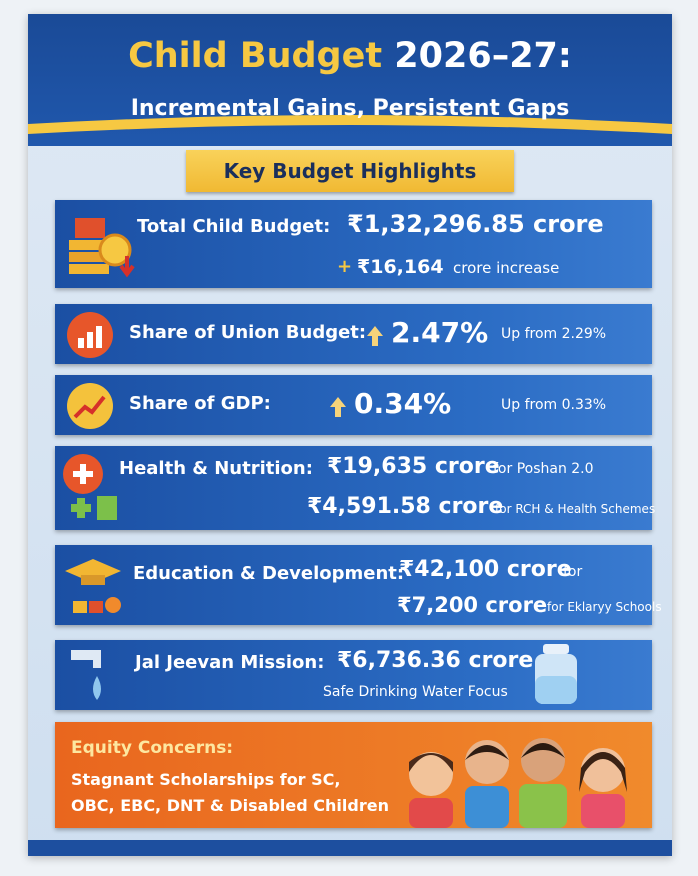  What do you see at coordinates (415, 692) in the screenshot?
I see `note: Safe Drinking Water Focus` at bounding box center [415, 692].